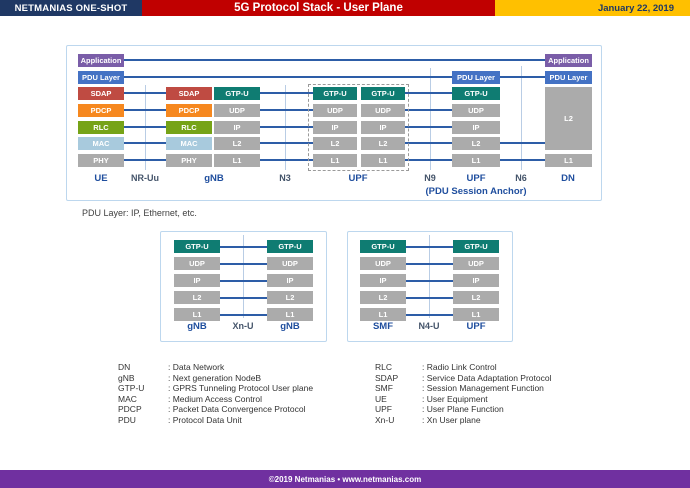 The width and height of the screenshot is (690, 488). What do you see at coordinates (205, 419) in the screenshot?
I see `glossary-definition: : Protocol Data Unit` at bounding box center [205, 419].